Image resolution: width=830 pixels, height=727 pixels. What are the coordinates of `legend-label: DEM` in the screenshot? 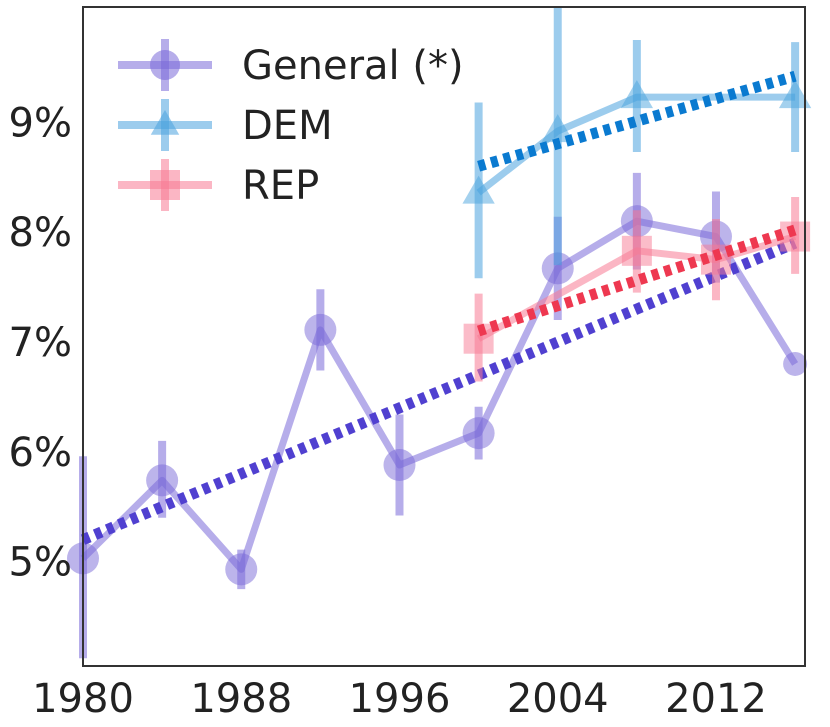 It's located at (287, 126).